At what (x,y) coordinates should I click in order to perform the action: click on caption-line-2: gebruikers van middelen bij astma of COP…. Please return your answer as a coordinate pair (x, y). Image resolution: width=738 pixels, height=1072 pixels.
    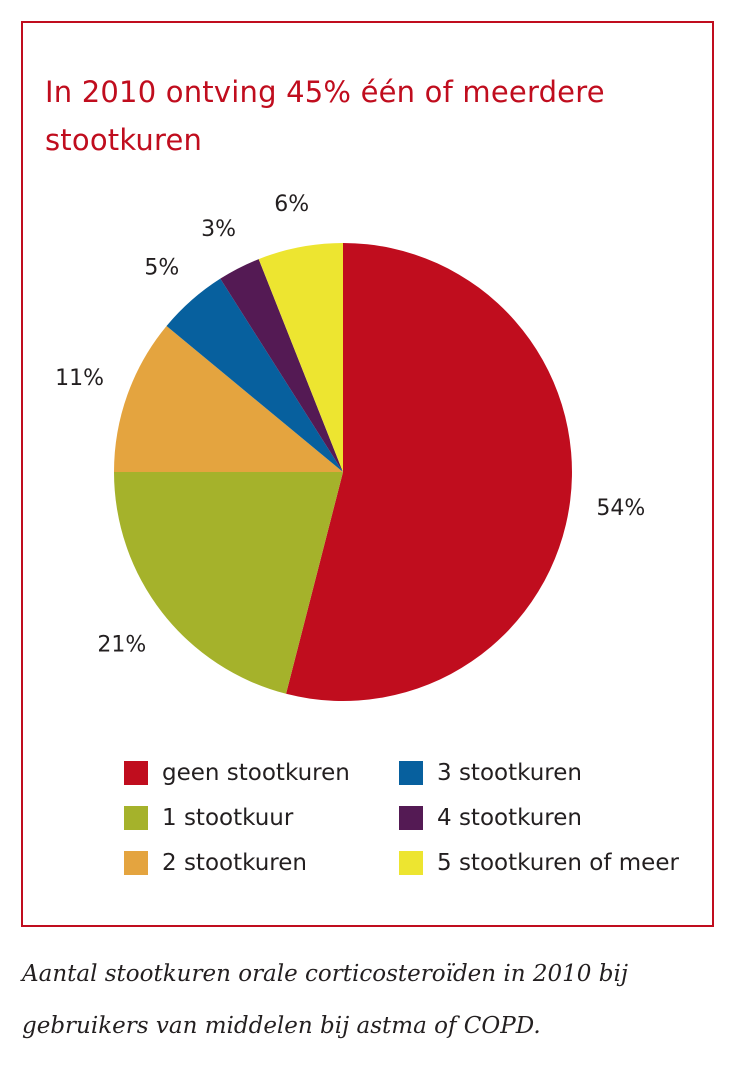
    Looking at the image, I should click on (281, 1026).